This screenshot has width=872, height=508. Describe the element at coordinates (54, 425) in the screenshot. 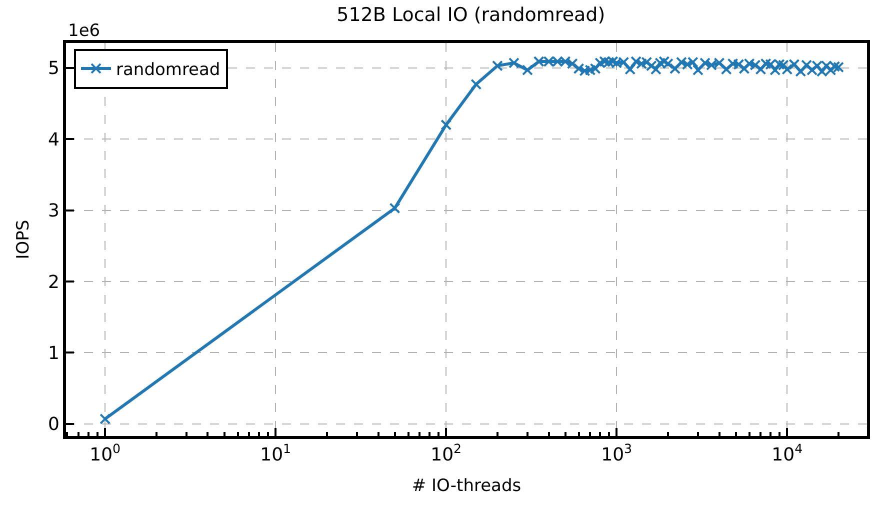

I see `y-tick-label: 0` at that location.